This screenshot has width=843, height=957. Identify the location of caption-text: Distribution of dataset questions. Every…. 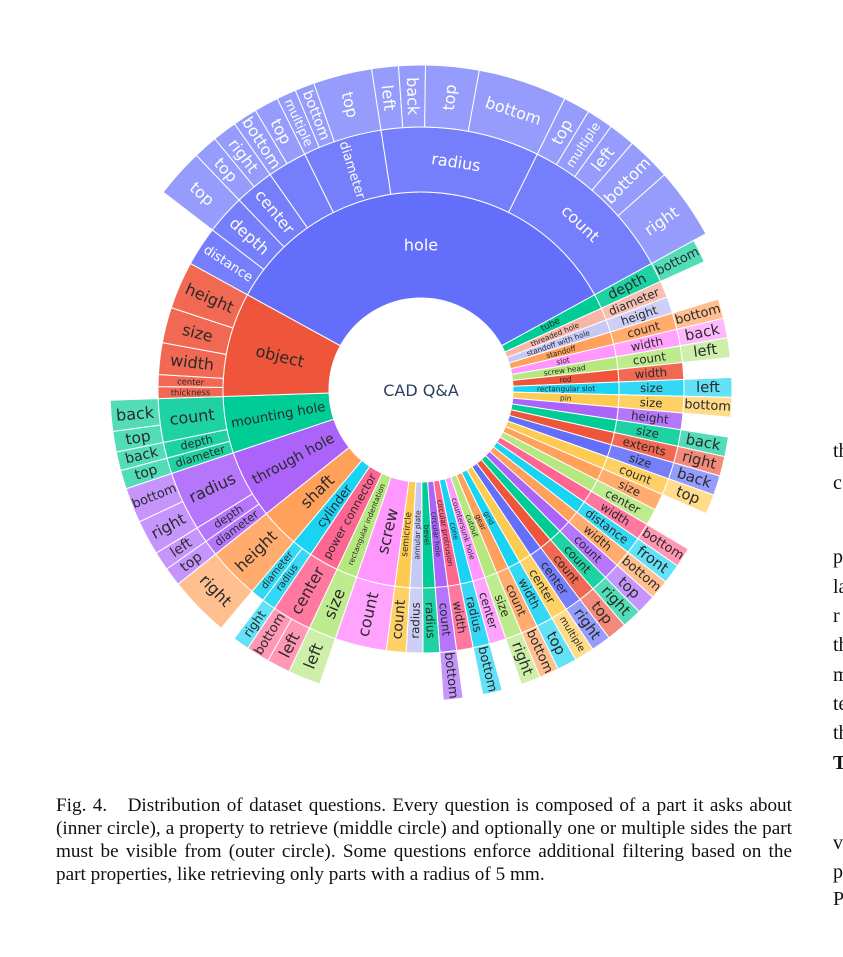
(424, 840).